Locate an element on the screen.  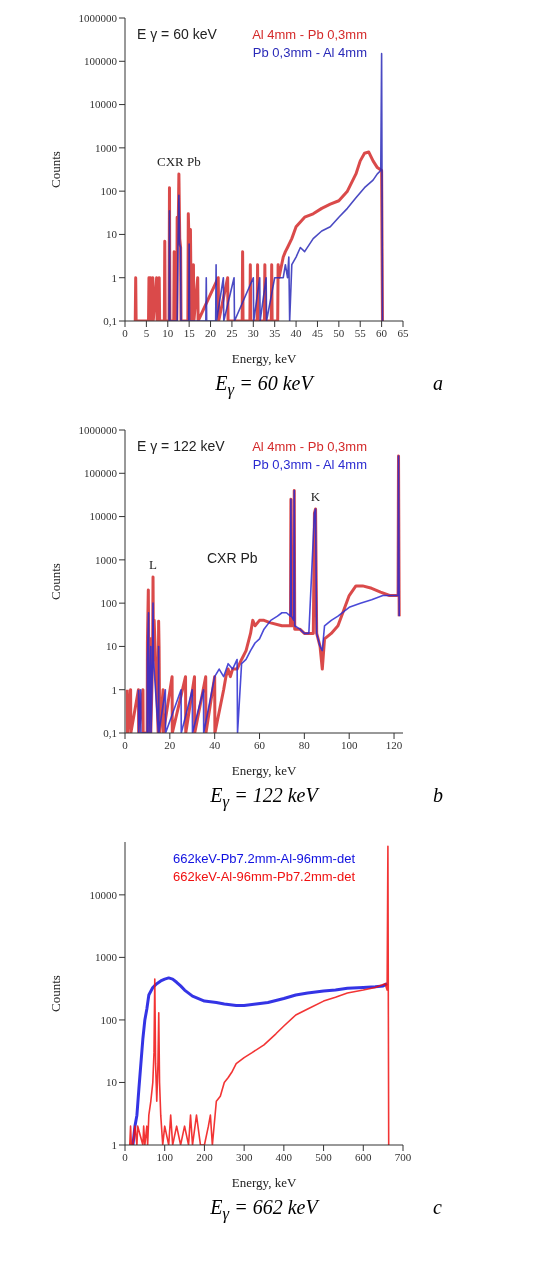
text: E$_{γ}$ = 662 keV is located at coordinates (265, 1210).